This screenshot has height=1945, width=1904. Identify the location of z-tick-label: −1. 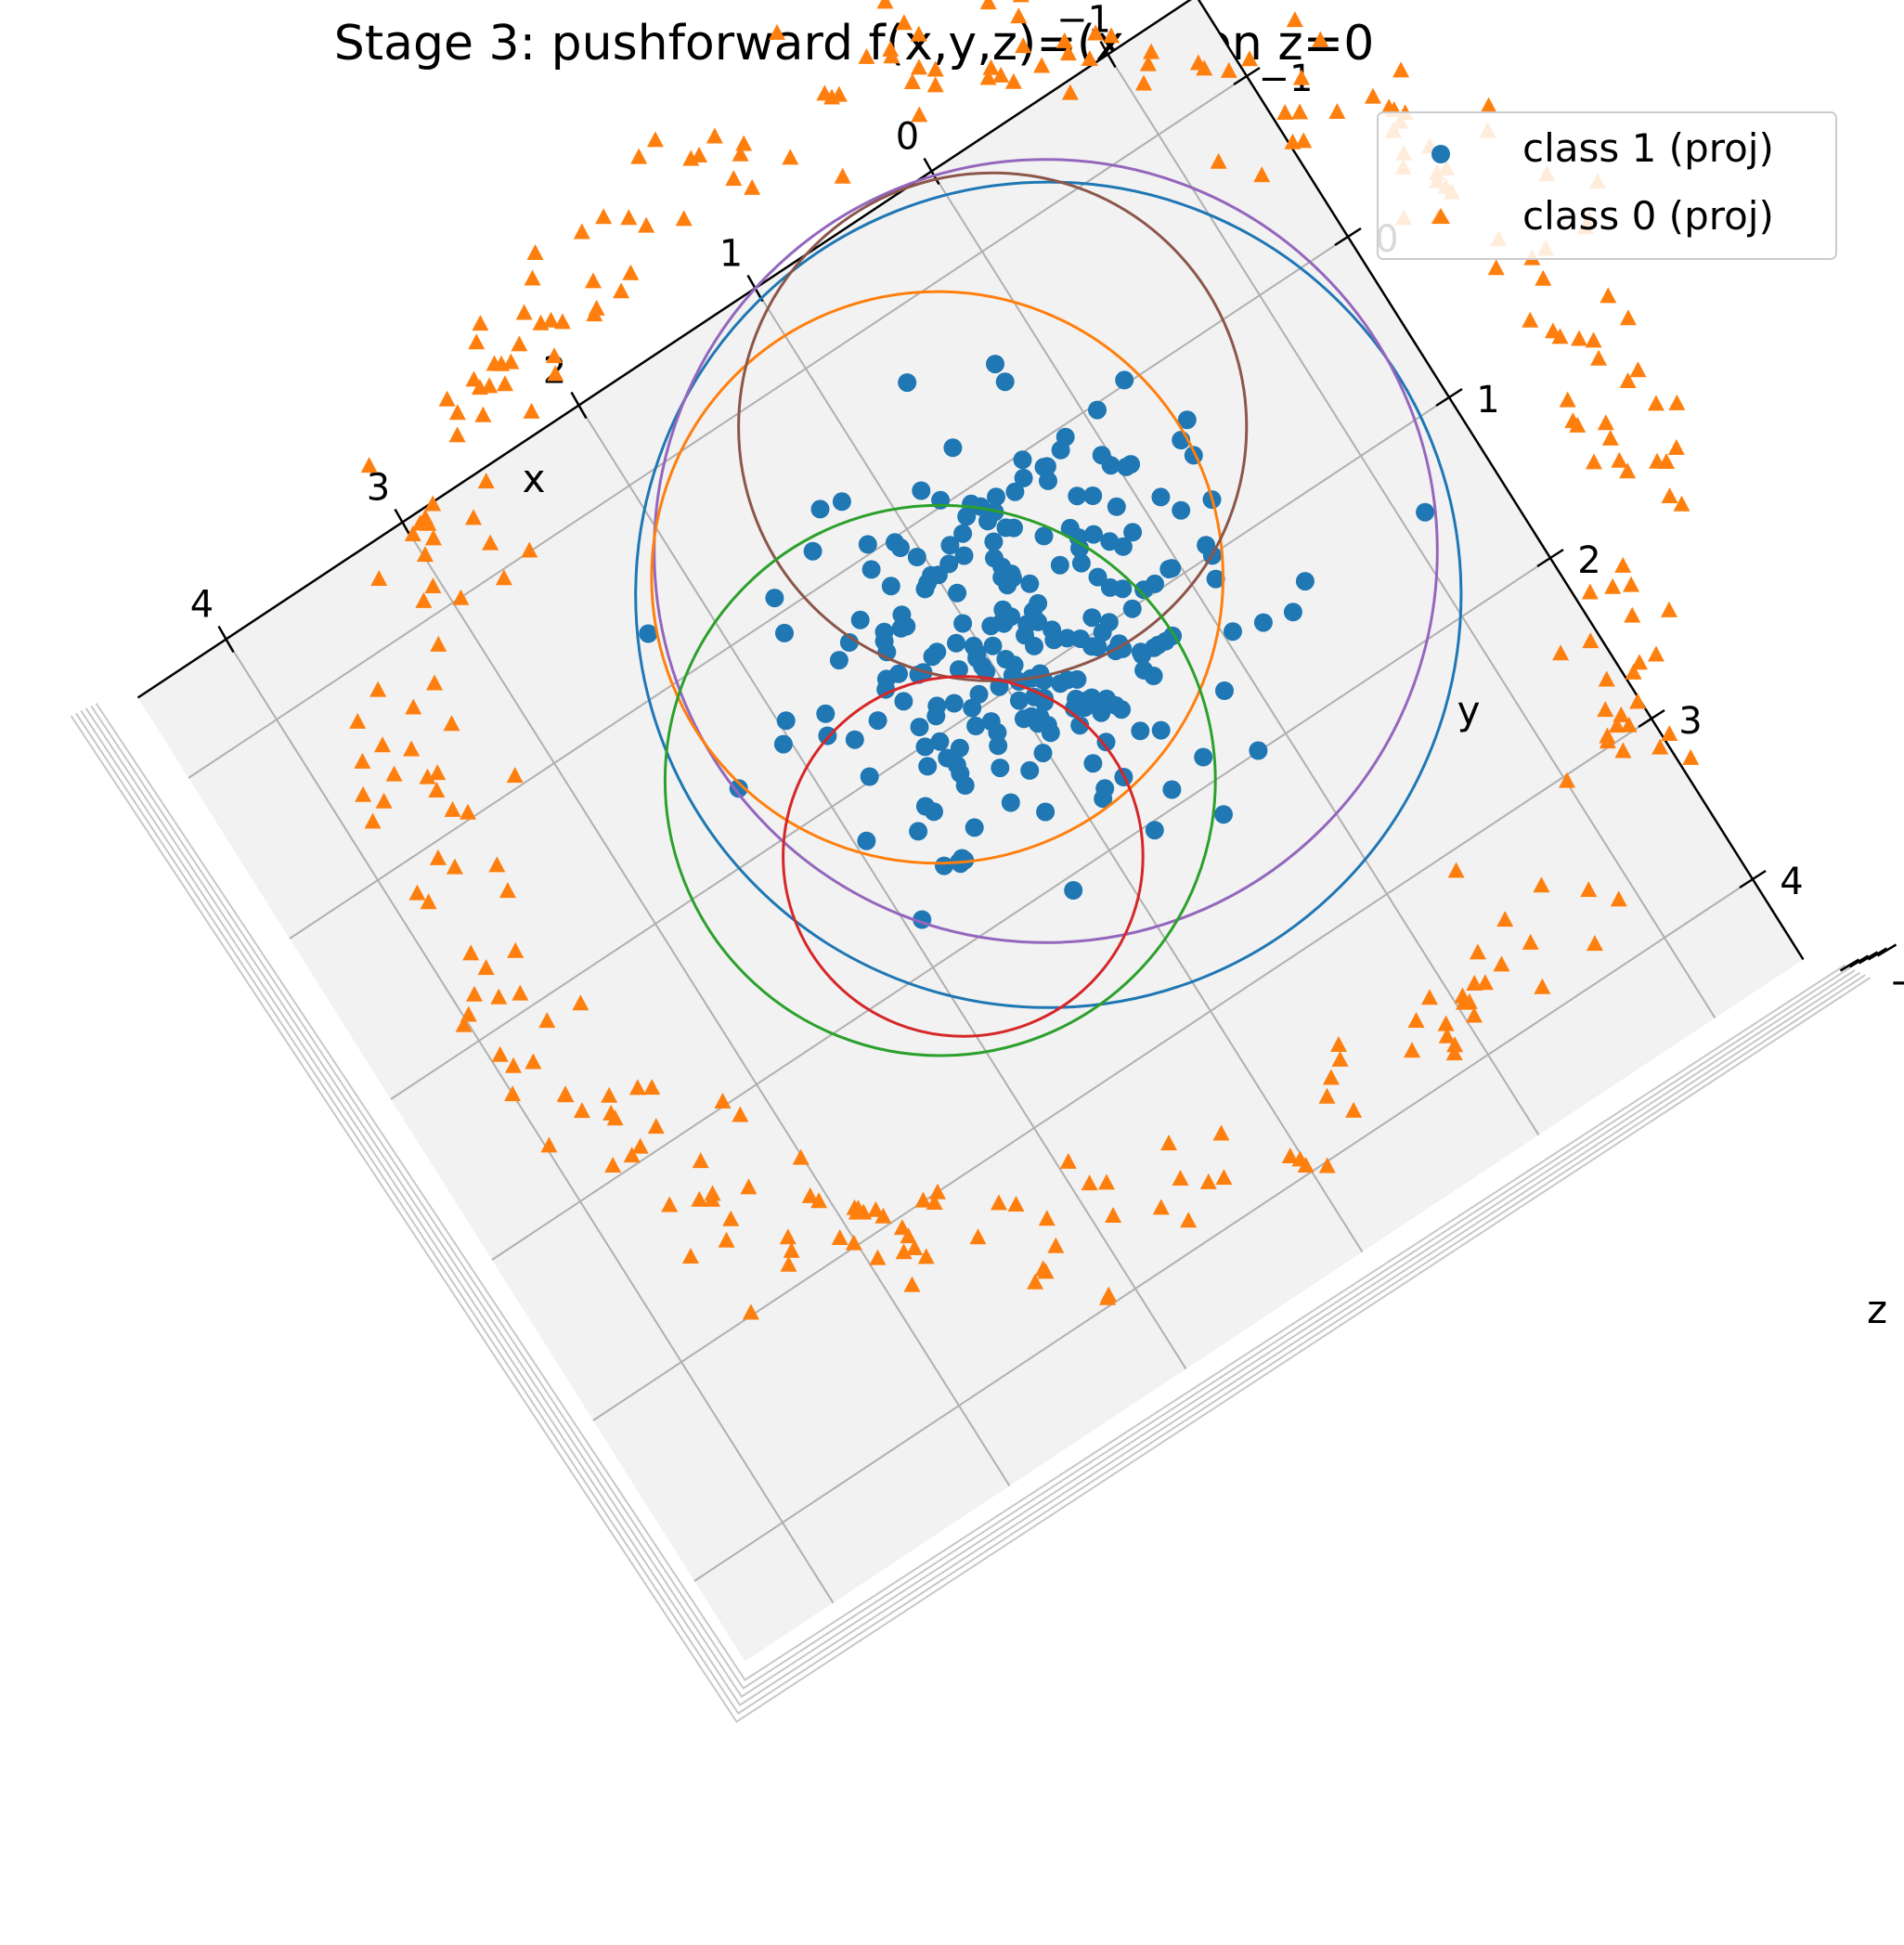
(1903, 978).